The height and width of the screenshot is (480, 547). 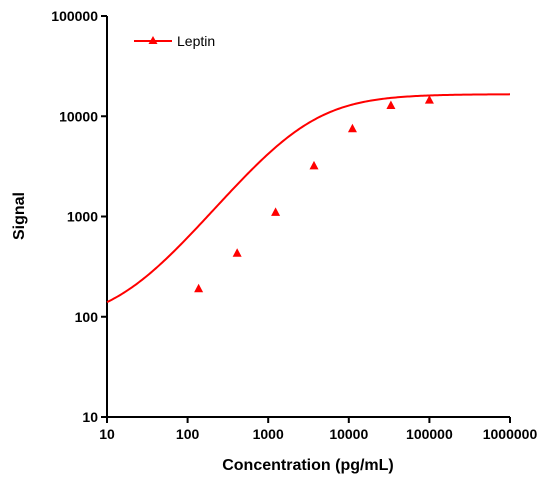 What do you see at coordinates (78, 116) in the screenshot?
I see `y-tick-label: 10000` at bounding box center [78, 116].